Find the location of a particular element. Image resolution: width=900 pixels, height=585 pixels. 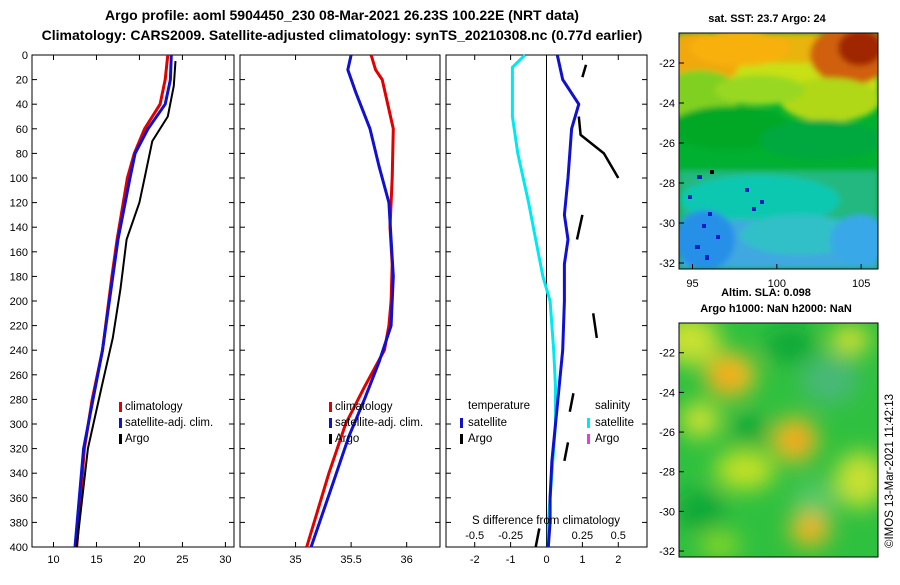

difference-series is located at coordinates (565, 300).